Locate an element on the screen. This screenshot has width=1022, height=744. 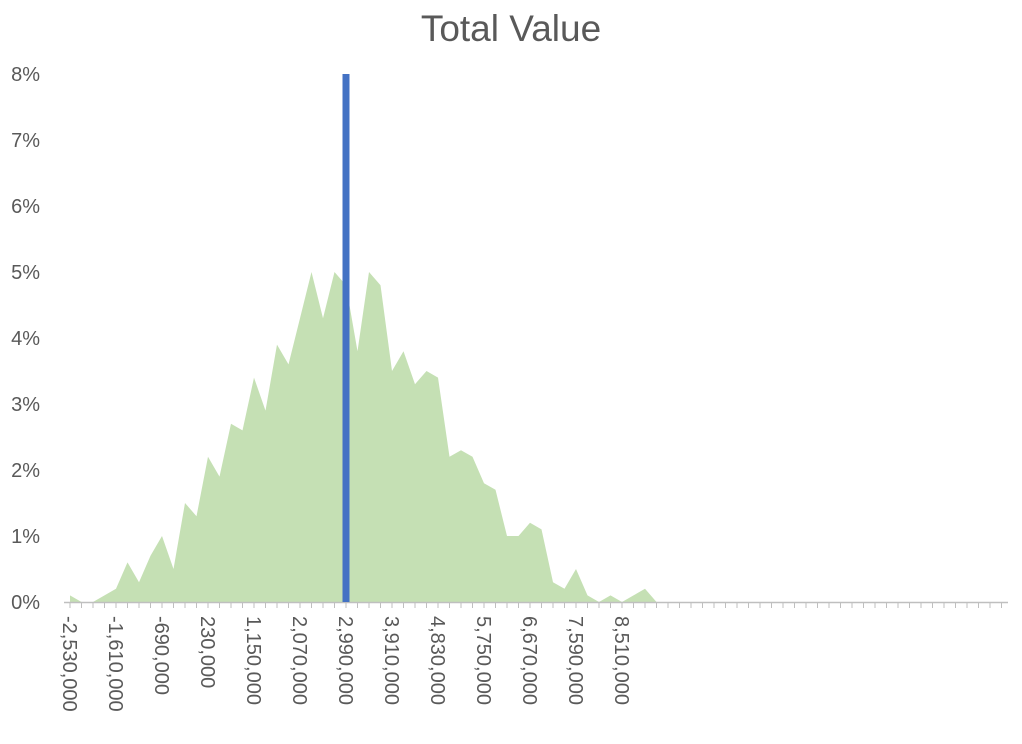
x-tick-label: -1,610,000 is located at coordinates (115, 664).